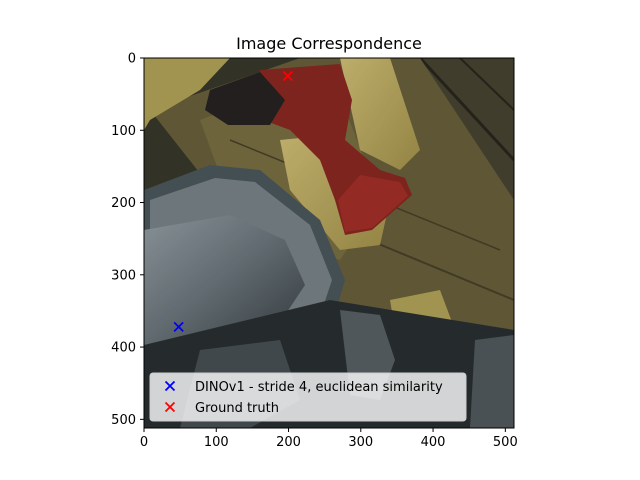 The height and width of the screenshot is (480, 640). Describe the element at coordinates (233, 201) in the screenshot. I see `scatter-points` at that location.